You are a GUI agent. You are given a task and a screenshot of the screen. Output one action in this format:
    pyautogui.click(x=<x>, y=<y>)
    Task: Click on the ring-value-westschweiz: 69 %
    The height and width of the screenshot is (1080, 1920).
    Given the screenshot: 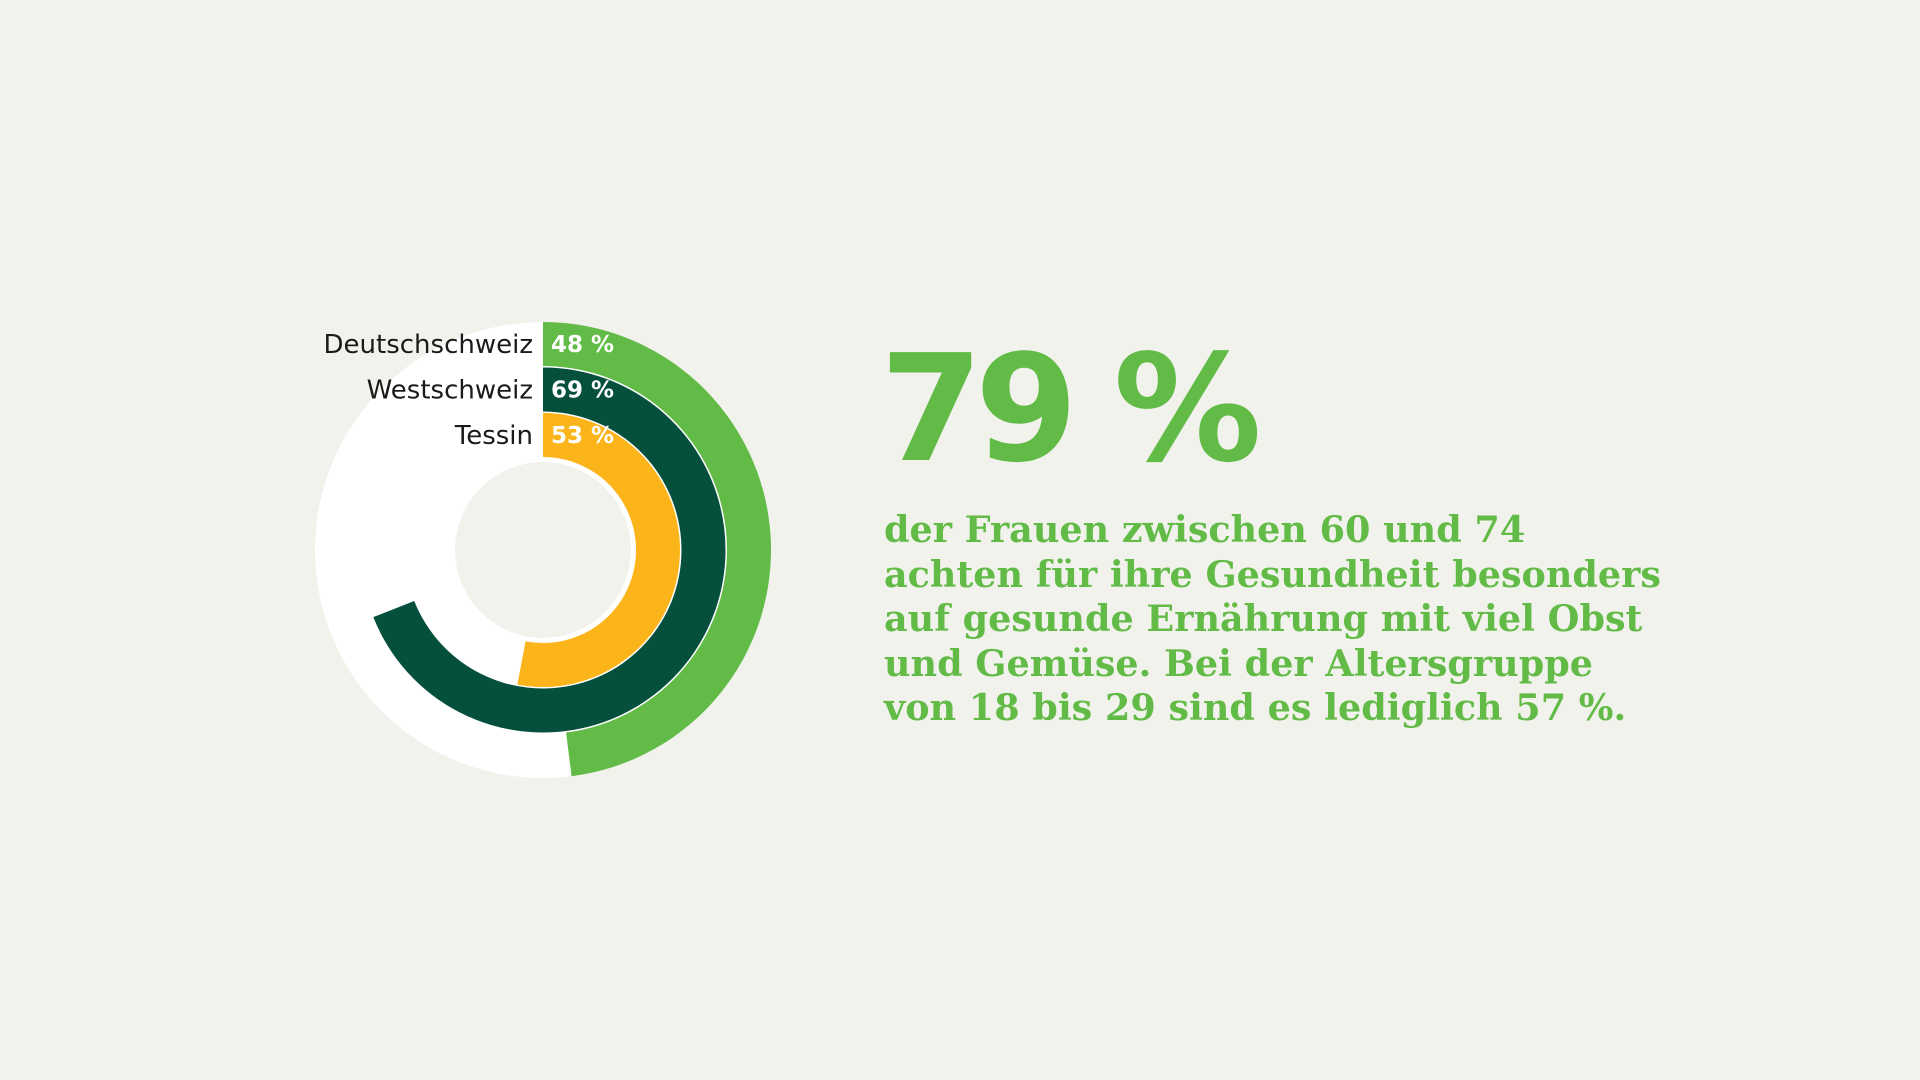 What is the action you would take?
    pyautogui.click(x=582, y=391)
    